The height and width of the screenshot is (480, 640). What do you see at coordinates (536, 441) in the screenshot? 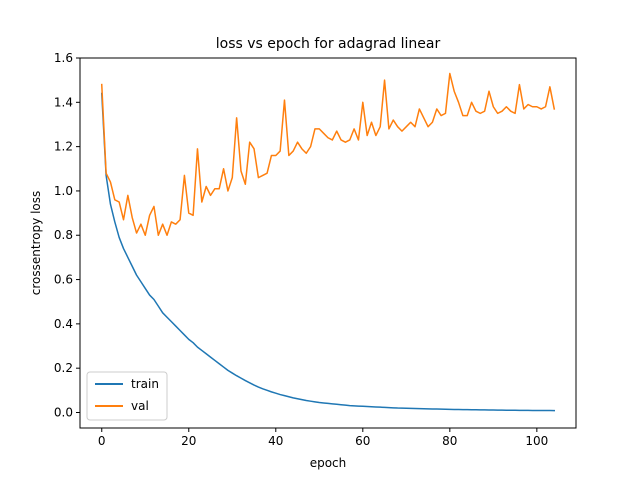
I see `x-tick-label: 100` at bounding box center [536, 441].